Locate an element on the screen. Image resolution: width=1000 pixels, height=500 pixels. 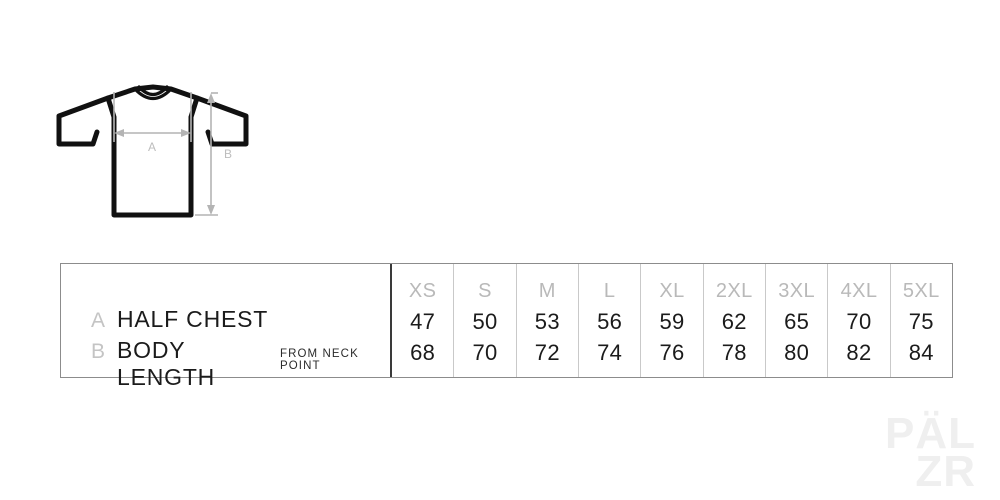
cell-half-chest-xl: 59 is located at coordinates (672, 321).